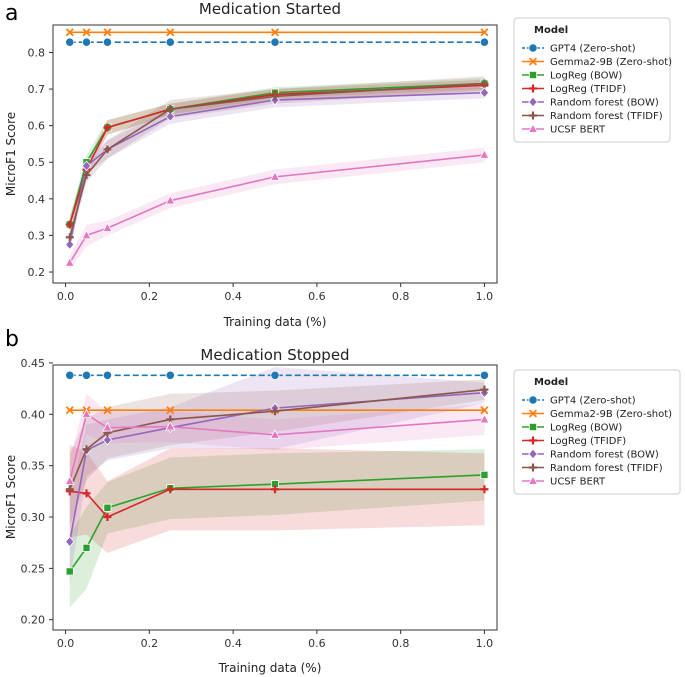 This screenshot has height=677, width=685. I want to click on legend-title: Model, so click(551, 382).